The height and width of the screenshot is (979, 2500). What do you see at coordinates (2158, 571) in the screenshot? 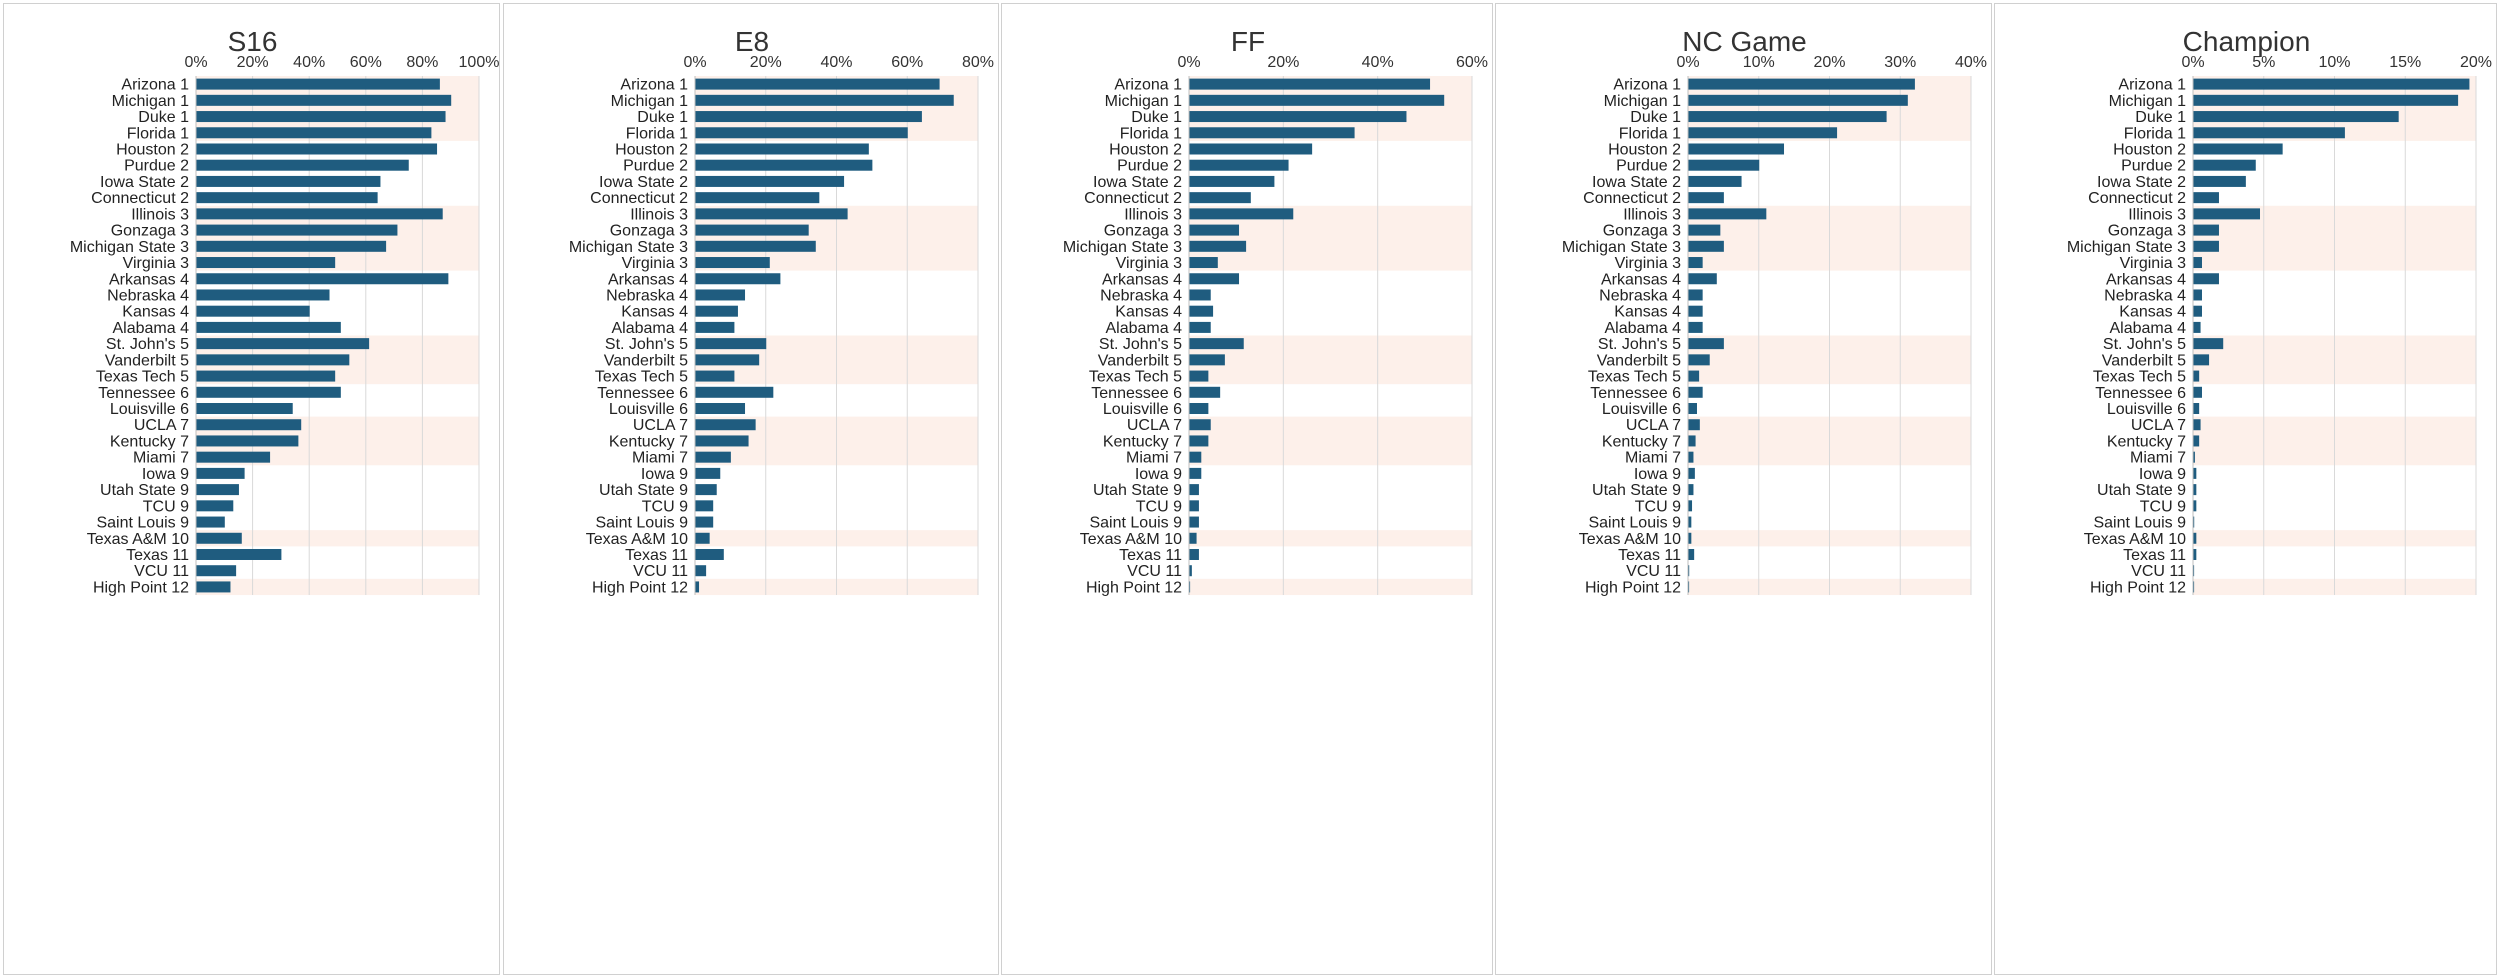
I see `category-label: VCU 11` at bounding box center [2158, 571].